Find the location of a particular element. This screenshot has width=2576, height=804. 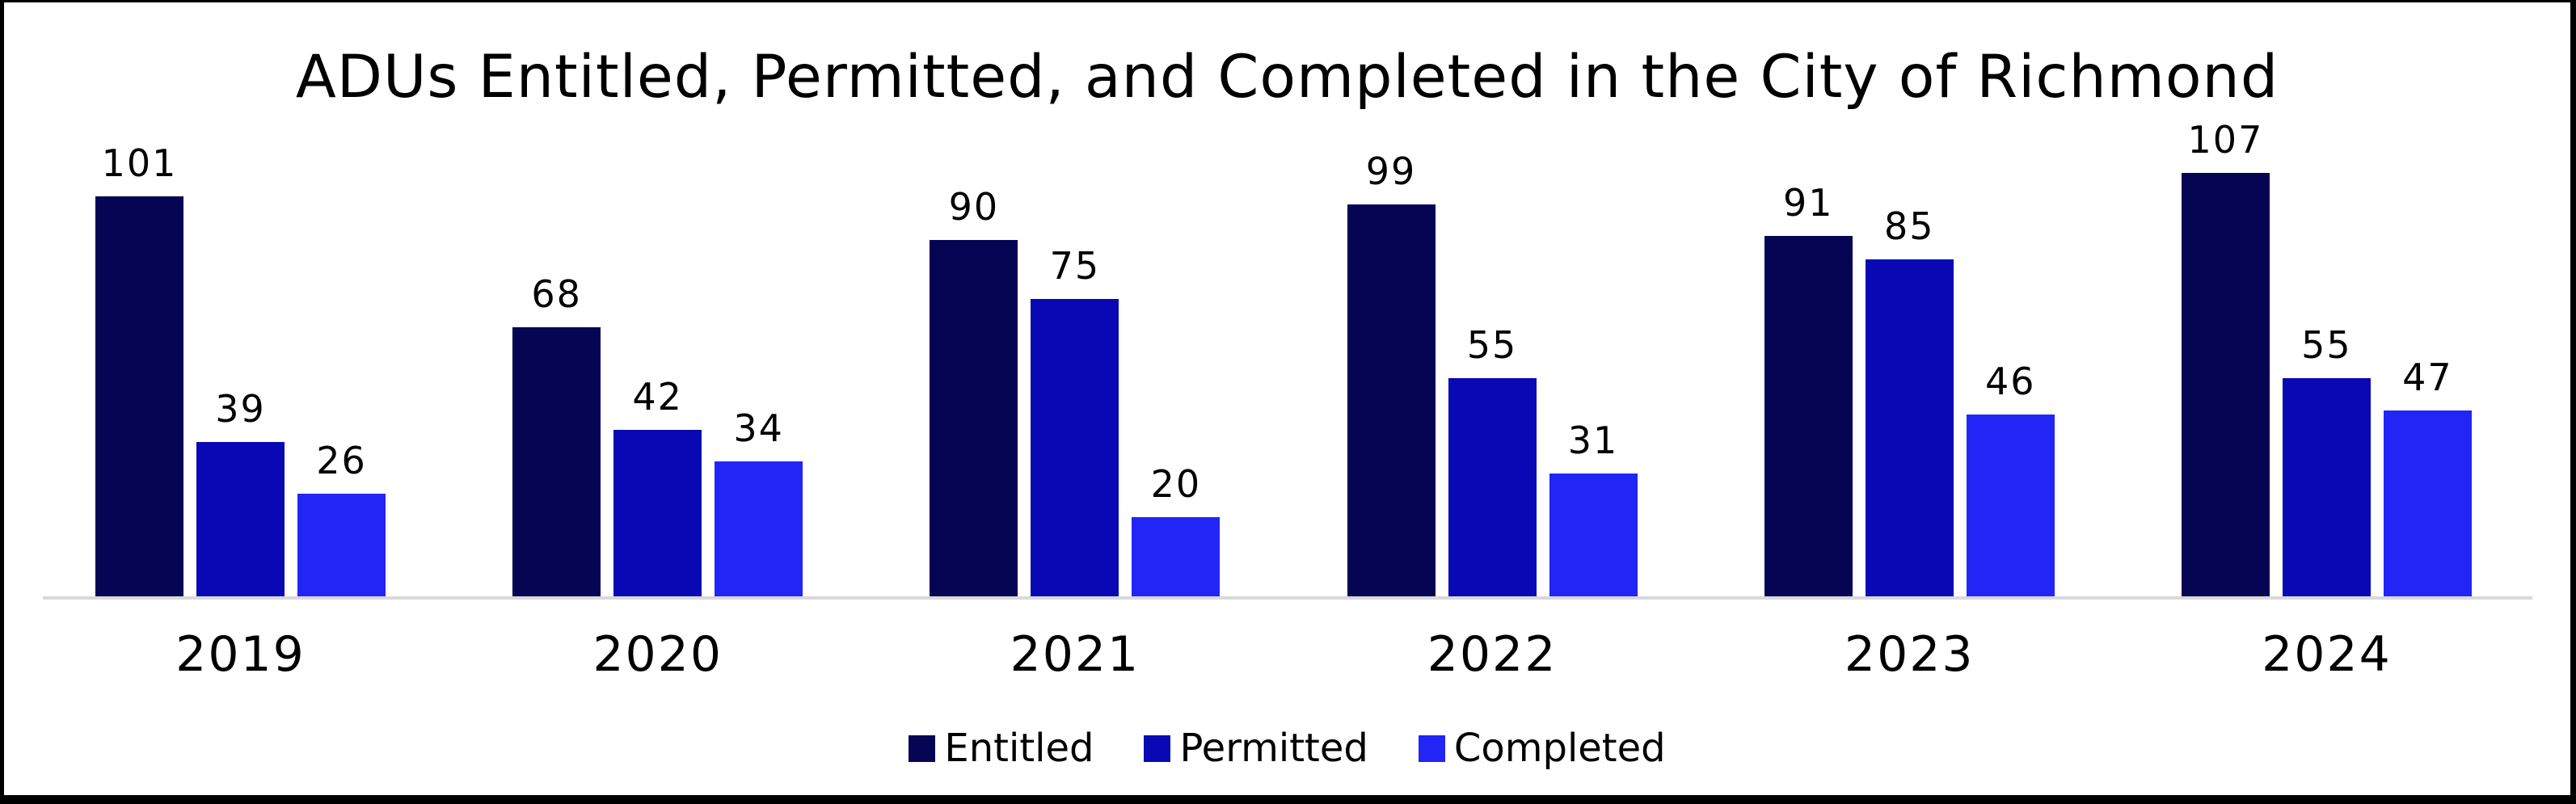

bar-entitled-2020 is located at coordinates (556, 462).